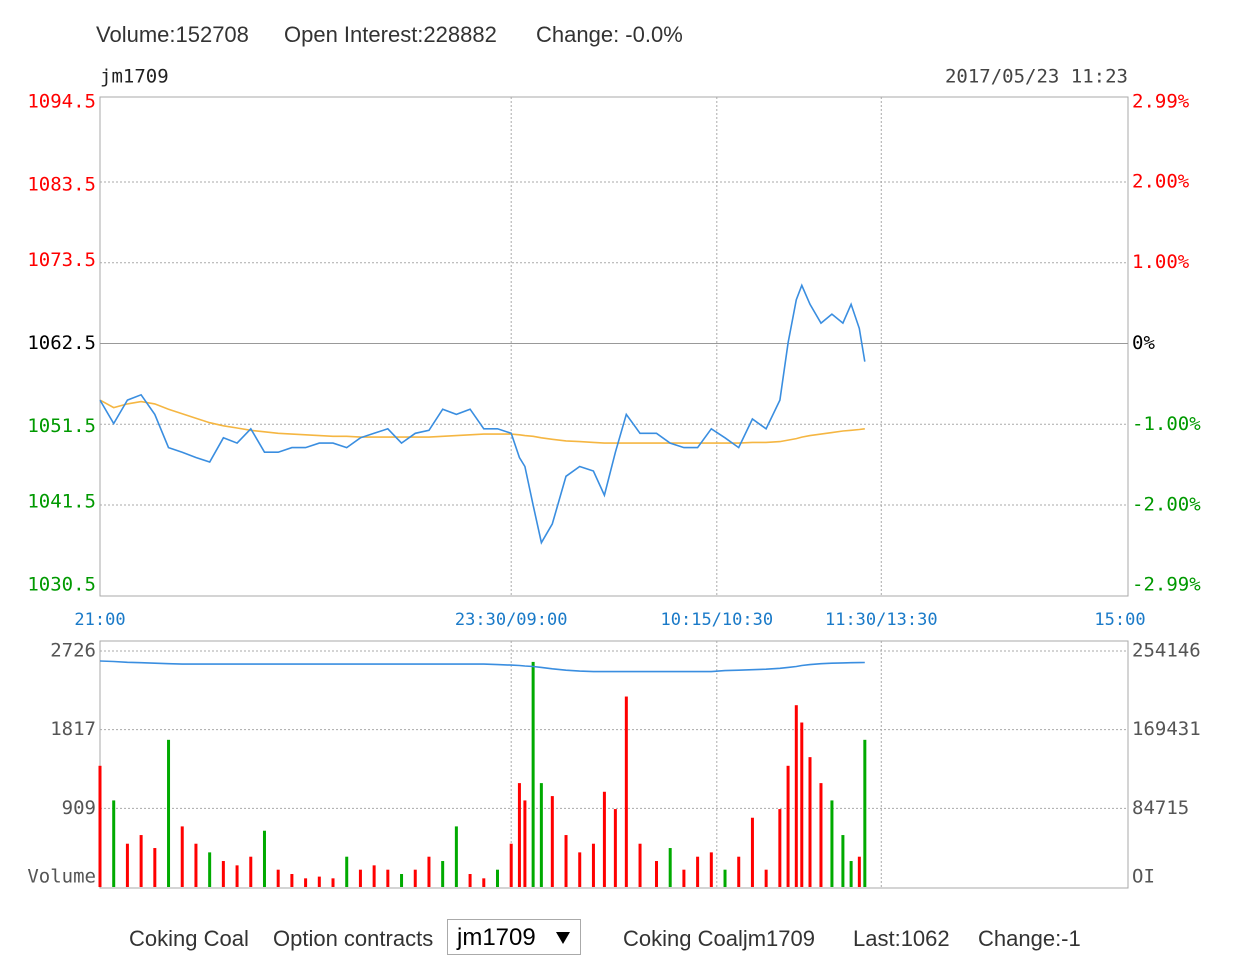  Describe the element at coordinates (1161, 102) in the screenshot. I see `y2-tick-label: 2.99%` at that location.